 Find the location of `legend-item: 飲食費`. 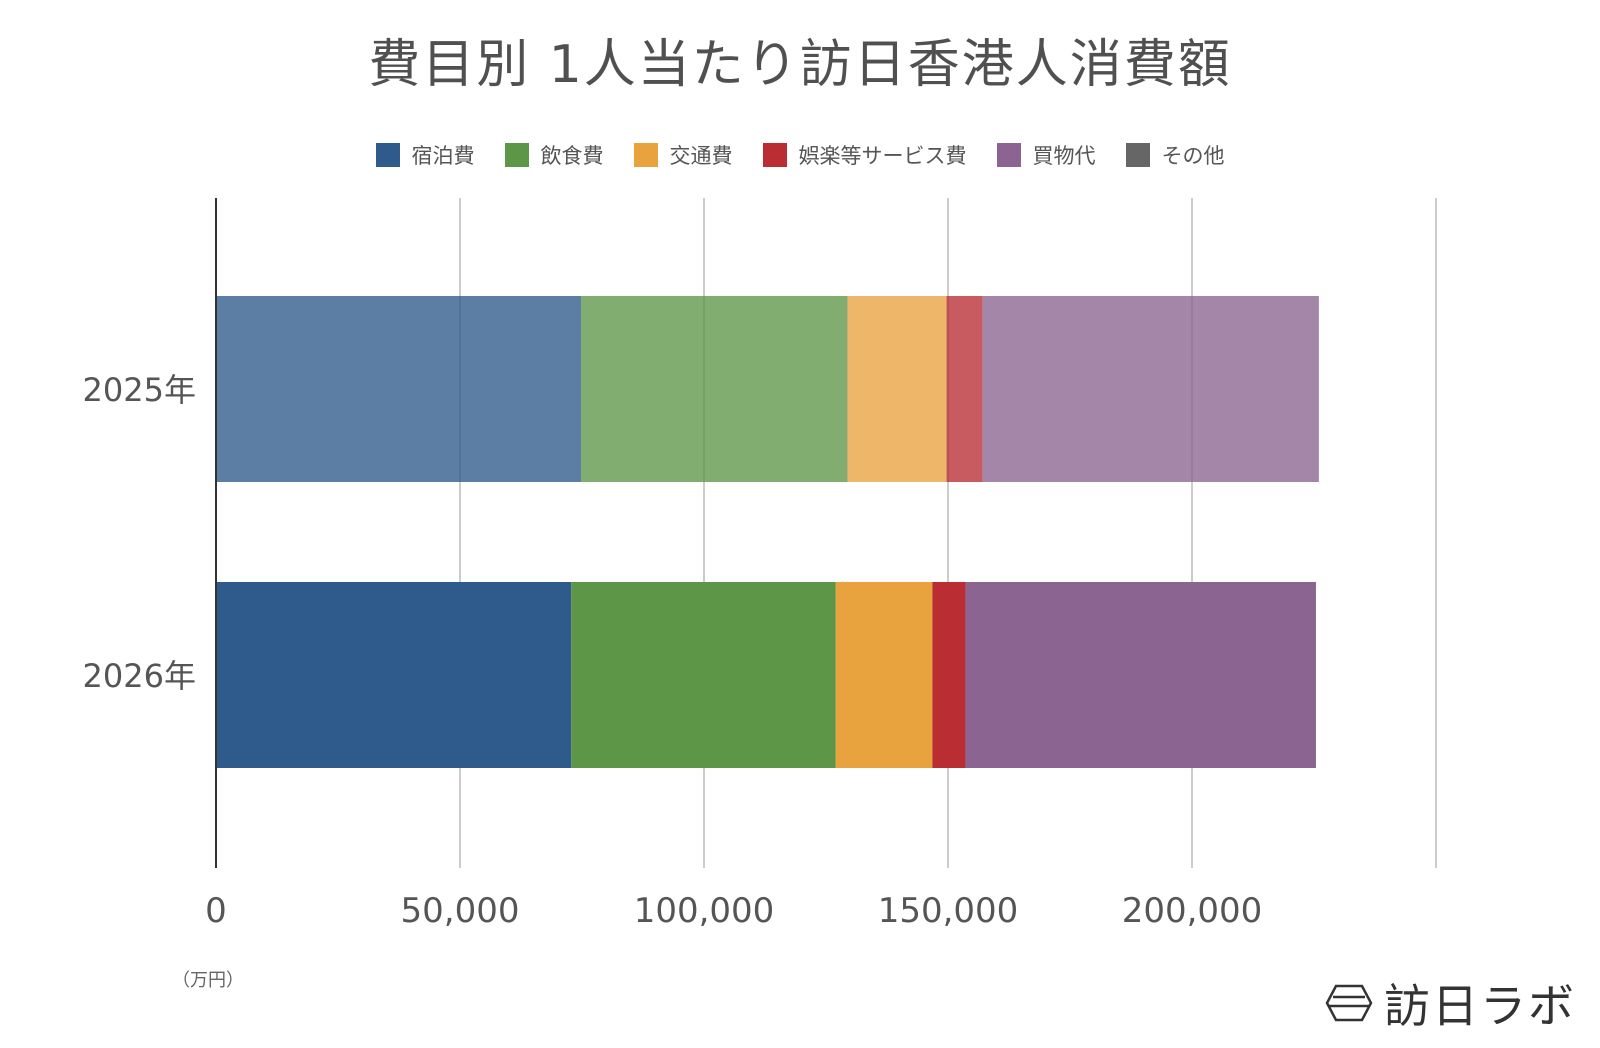

legend-item: 飲食費 is located at coordinates (554, 155).